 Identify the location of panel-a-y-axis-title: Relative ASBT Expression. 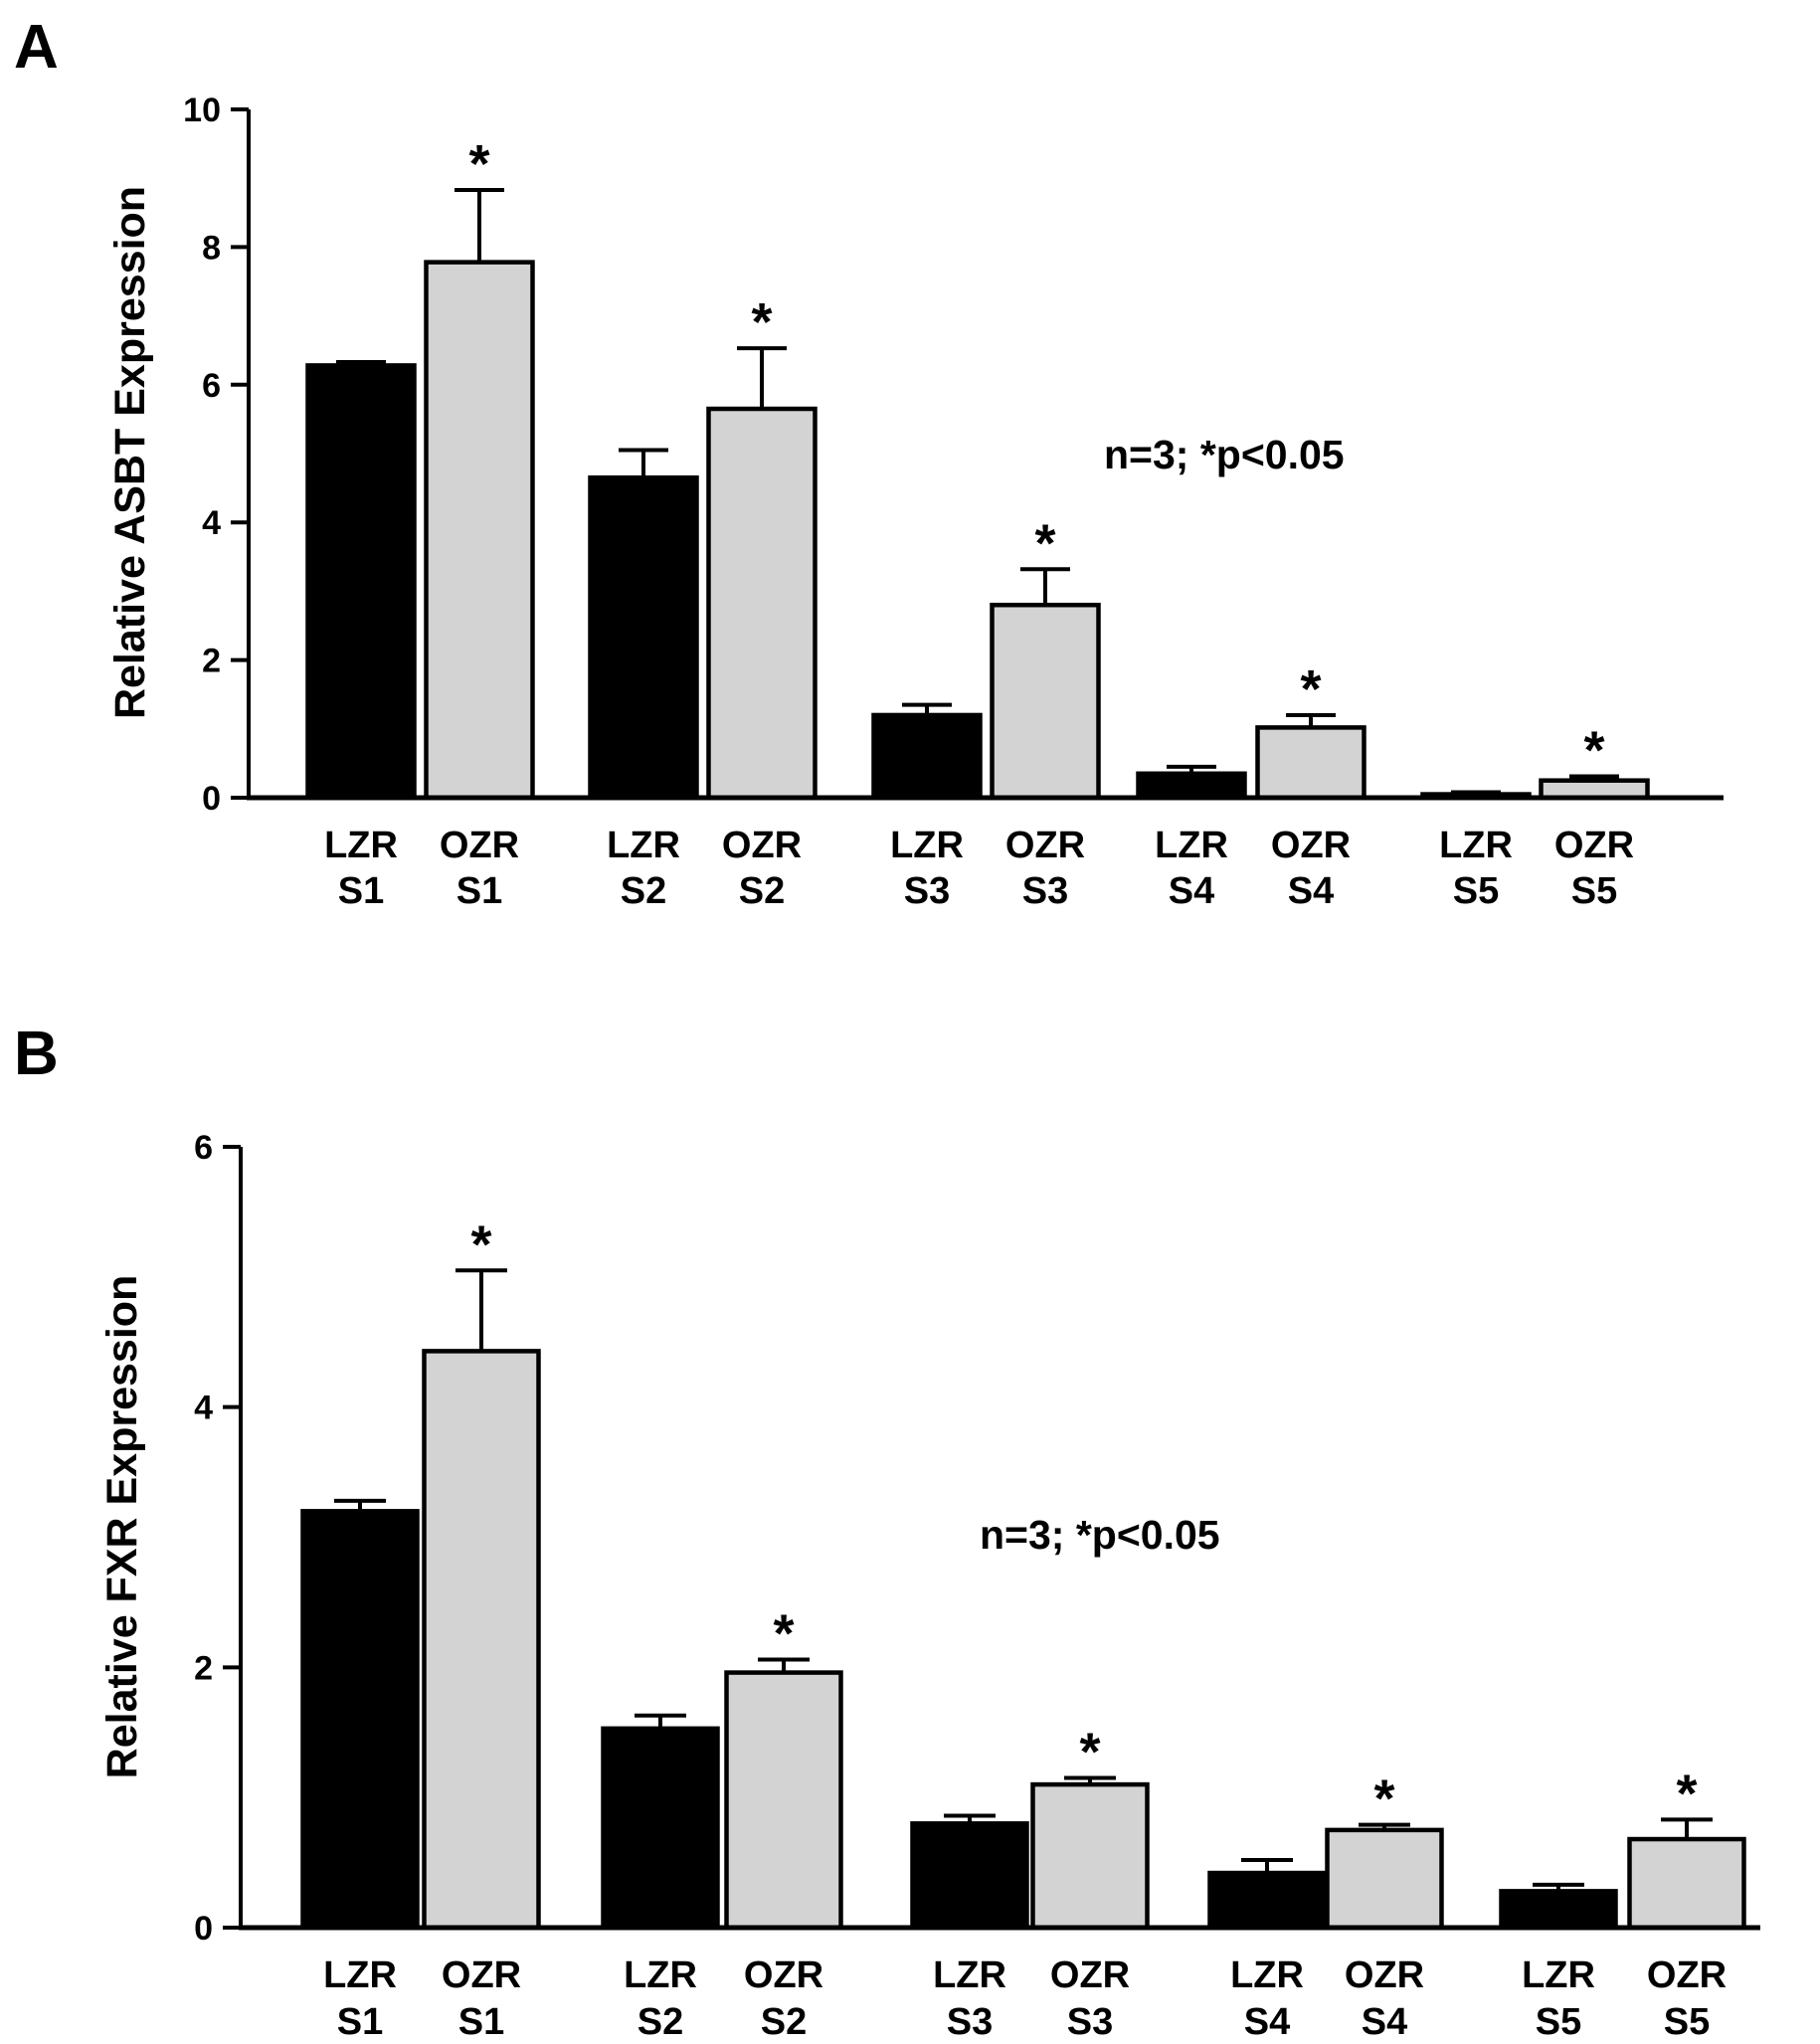
(130, 453).